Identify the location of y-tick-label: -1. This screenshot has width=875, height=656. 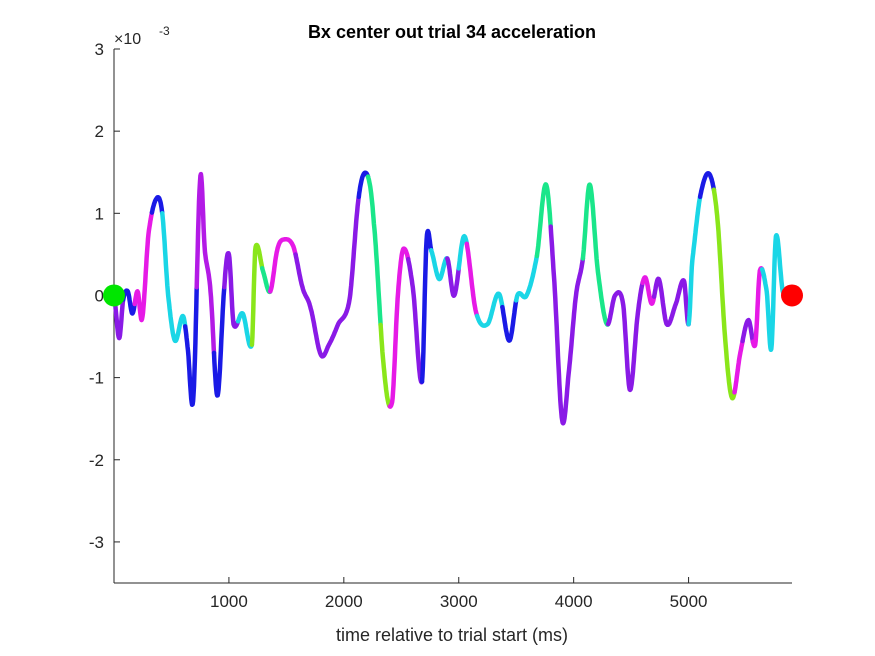
(96, 378).